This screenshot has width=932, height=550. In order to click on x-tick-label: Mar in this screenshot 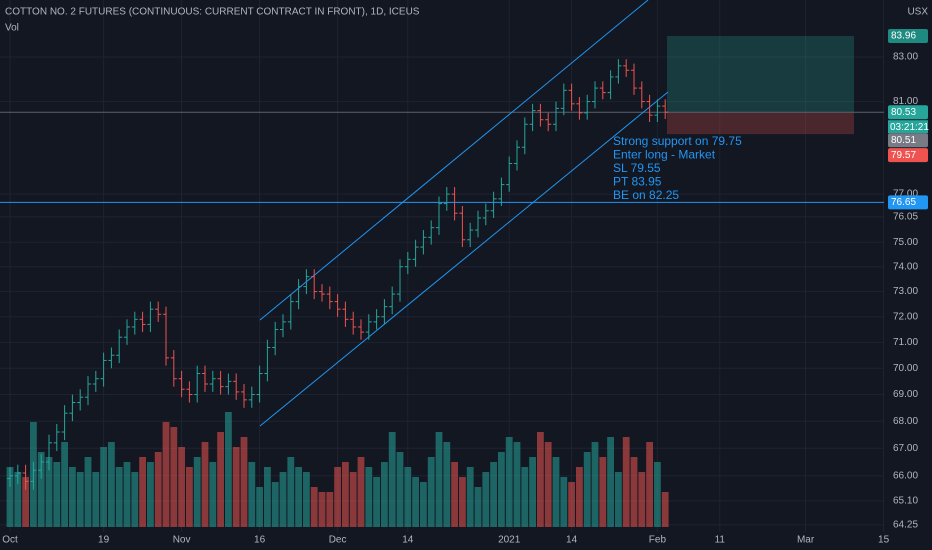, I will do `click(806, 540)`.